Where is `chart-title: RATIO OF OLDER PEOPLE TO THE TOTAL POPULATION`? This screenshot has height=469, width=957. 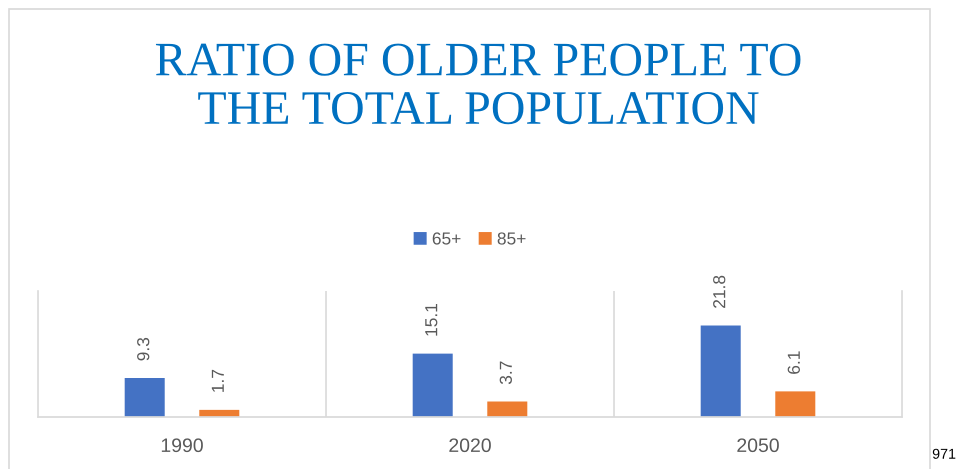
chart-title: RATIO OF OLDER PEOPLE TO THE TOTAL POPULATION is located at coordinates (478, 84).